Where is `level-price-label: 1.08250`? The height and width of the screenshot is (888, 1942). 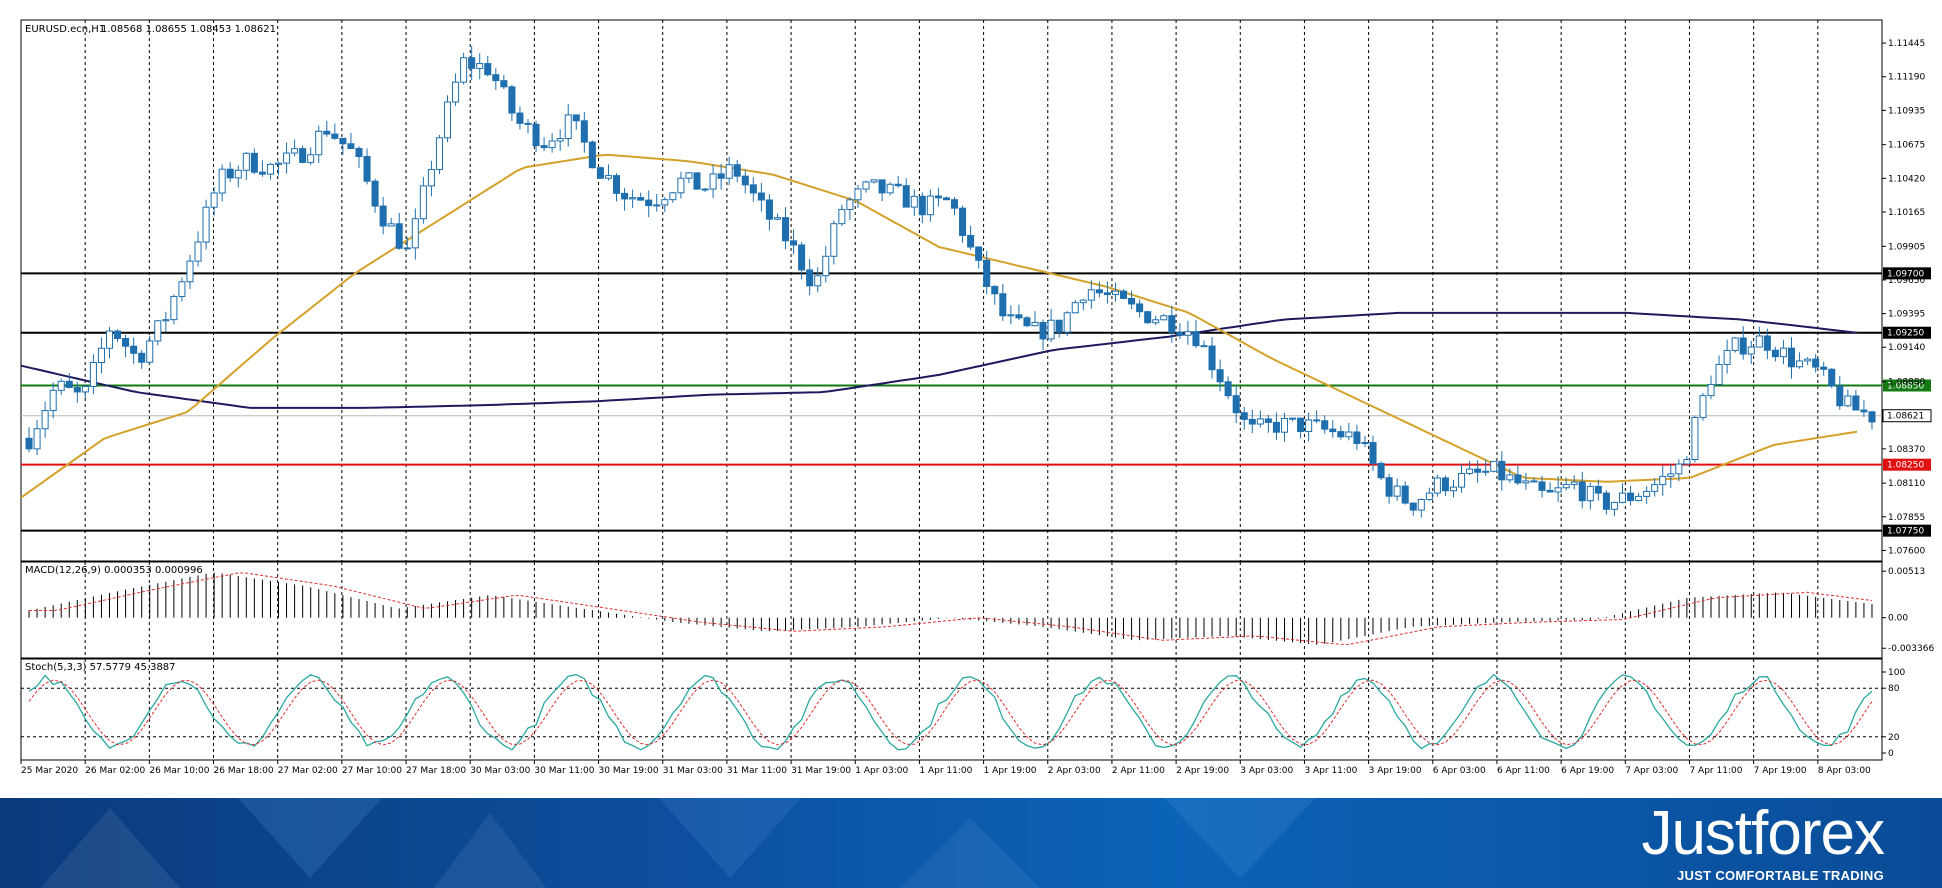
level-price-label: 1.08250 is located at coordinates (1905, 466).